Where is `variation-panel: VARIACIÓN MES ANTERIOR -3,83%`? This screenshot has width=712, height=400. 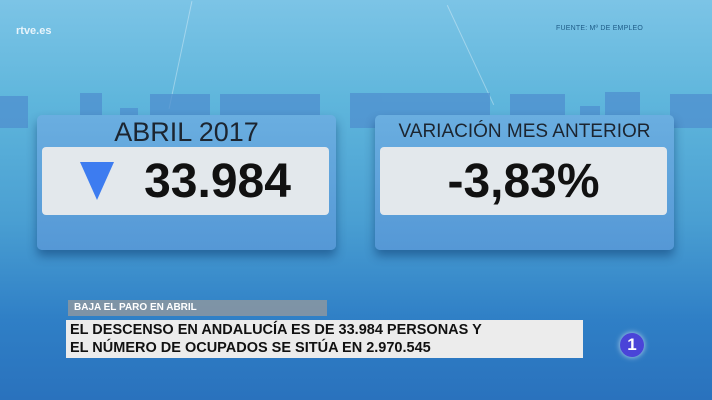 variation-panel: VARIACIÓN MES ANTERIOR -3,83% is located at coordinates (524, 182).